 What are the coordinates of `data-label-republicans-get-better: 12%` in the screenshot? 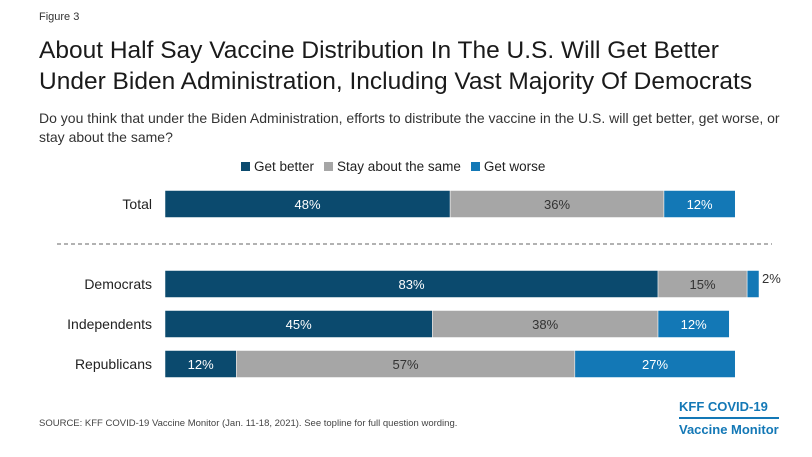 It's located at (201, 364).